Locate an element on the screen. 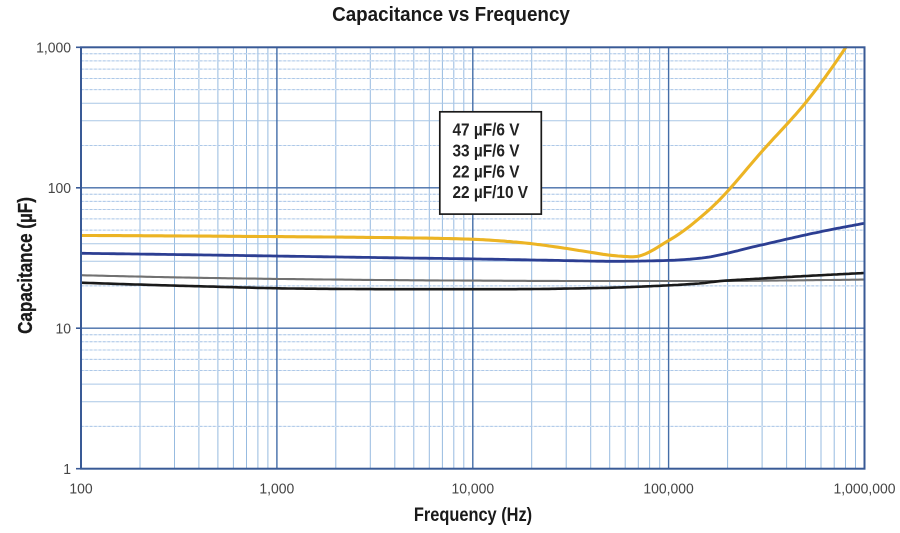  svg-text: 100,000 is located at coordinates (668, 489).